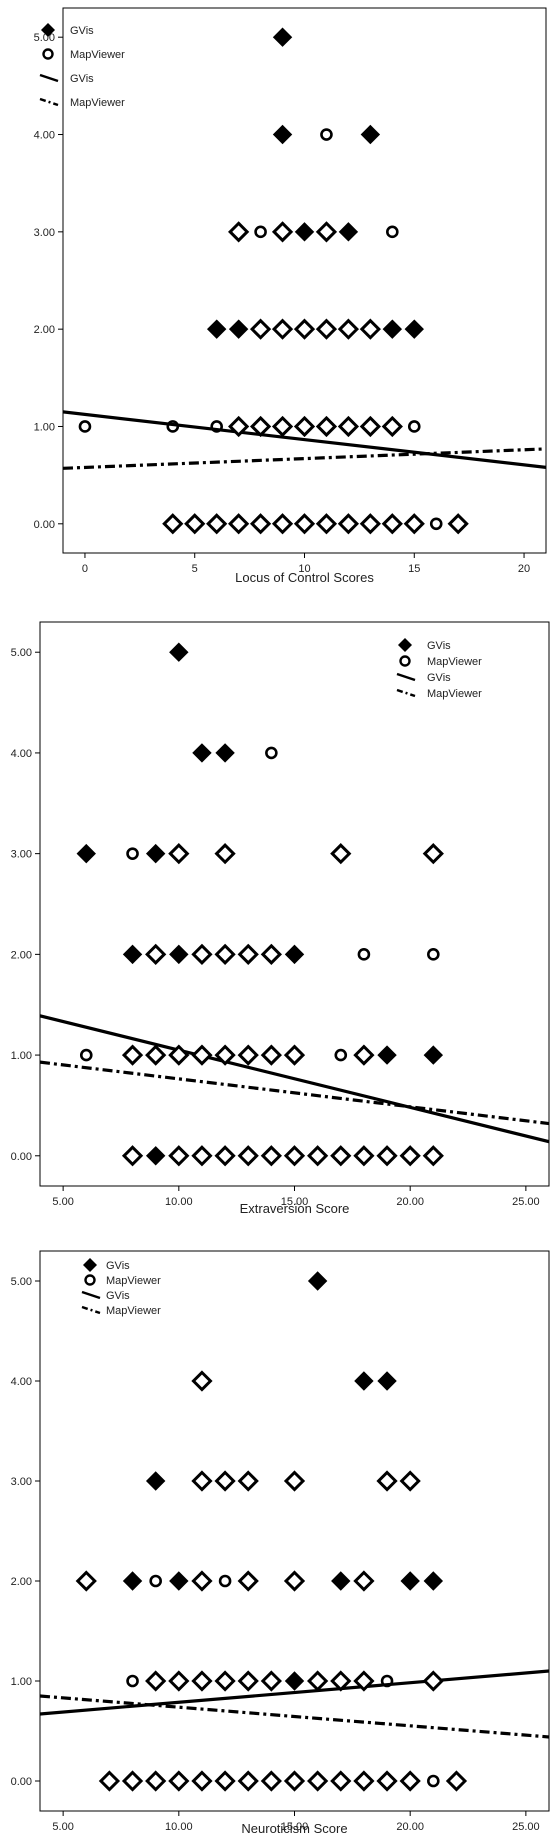 The image size is (559, 1845). Describe the element at coordinates (414, 569) in the screenshot. I see `x-tick-label: 15` at that location.